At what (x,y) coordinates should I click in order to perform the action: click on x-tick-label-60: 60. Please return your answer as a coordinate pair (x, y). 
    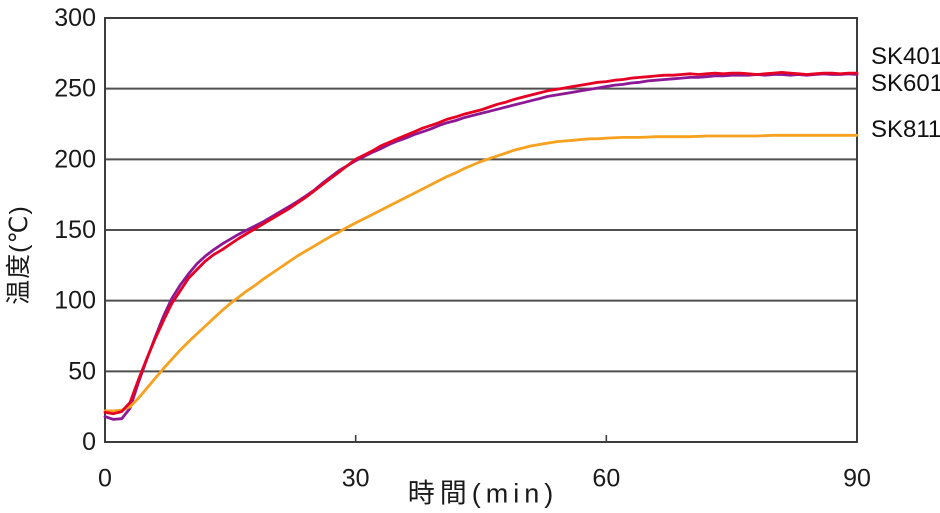
    Looking at the image, I should click on (606, 479).